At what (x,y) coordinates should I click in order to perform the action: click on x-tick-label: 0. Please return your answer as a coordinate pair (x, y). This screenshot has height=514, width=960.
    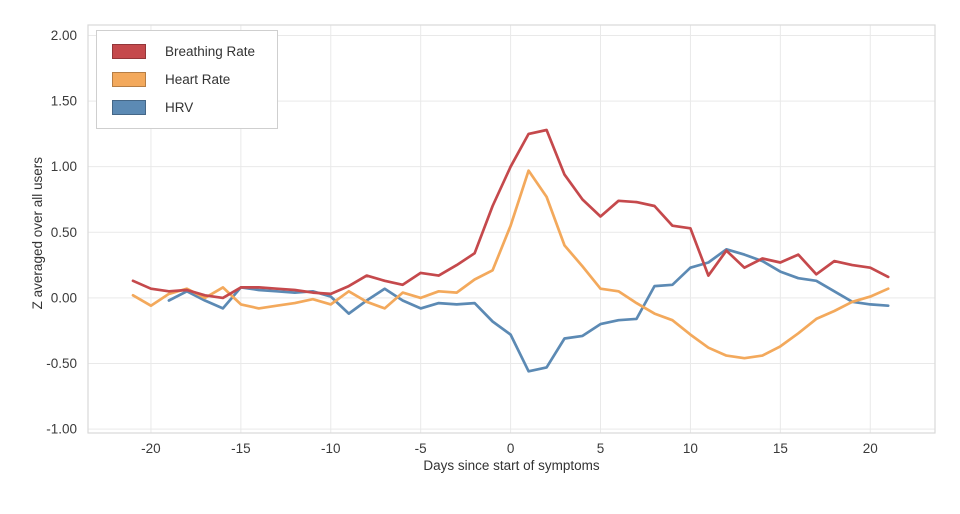
    Looking at the image, I should click on (511, 448).